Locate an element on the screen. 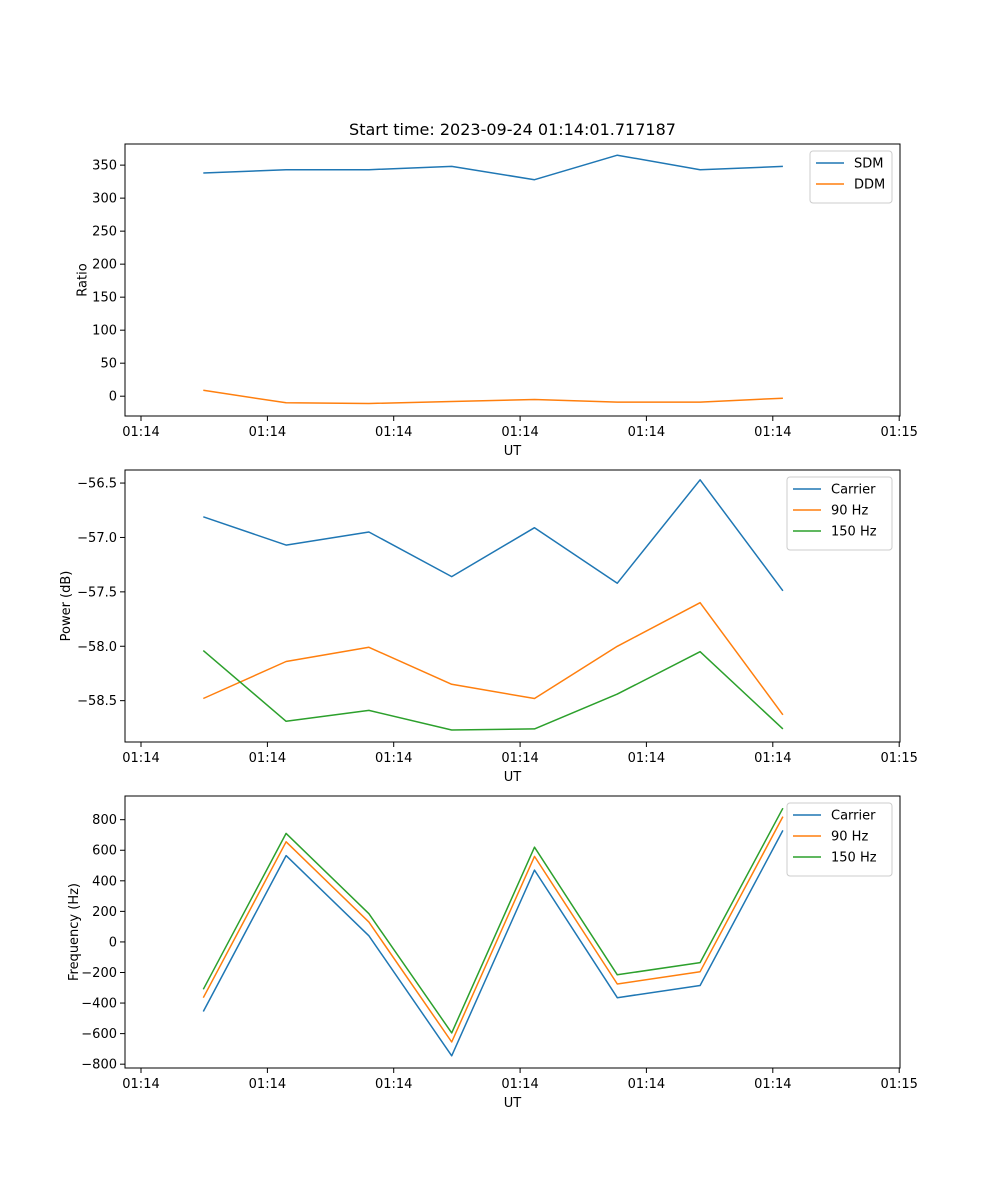 The width and height of the screenshot is (1000, 1200). legend-label: DDM is located at coordinates (869, 185).